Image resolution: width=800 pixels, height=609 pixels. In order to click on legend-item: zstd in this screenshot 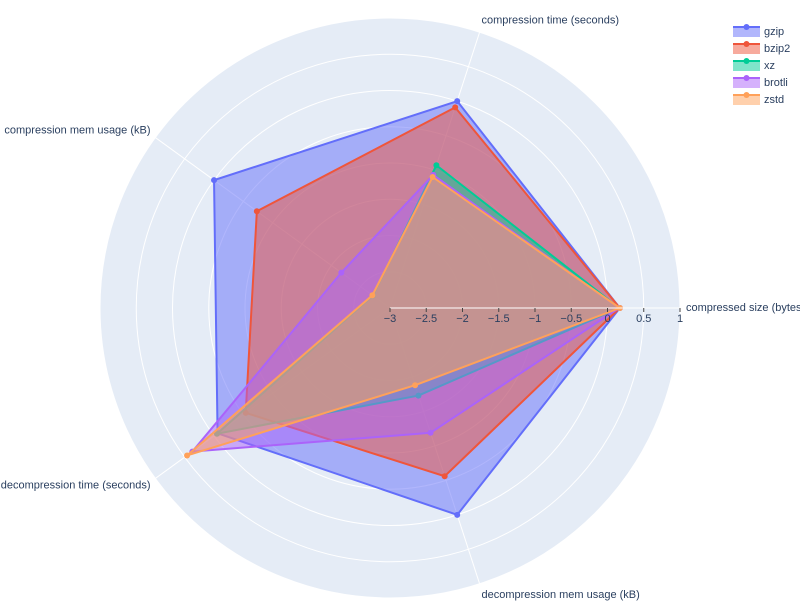, I will do `click(758, 99)`.